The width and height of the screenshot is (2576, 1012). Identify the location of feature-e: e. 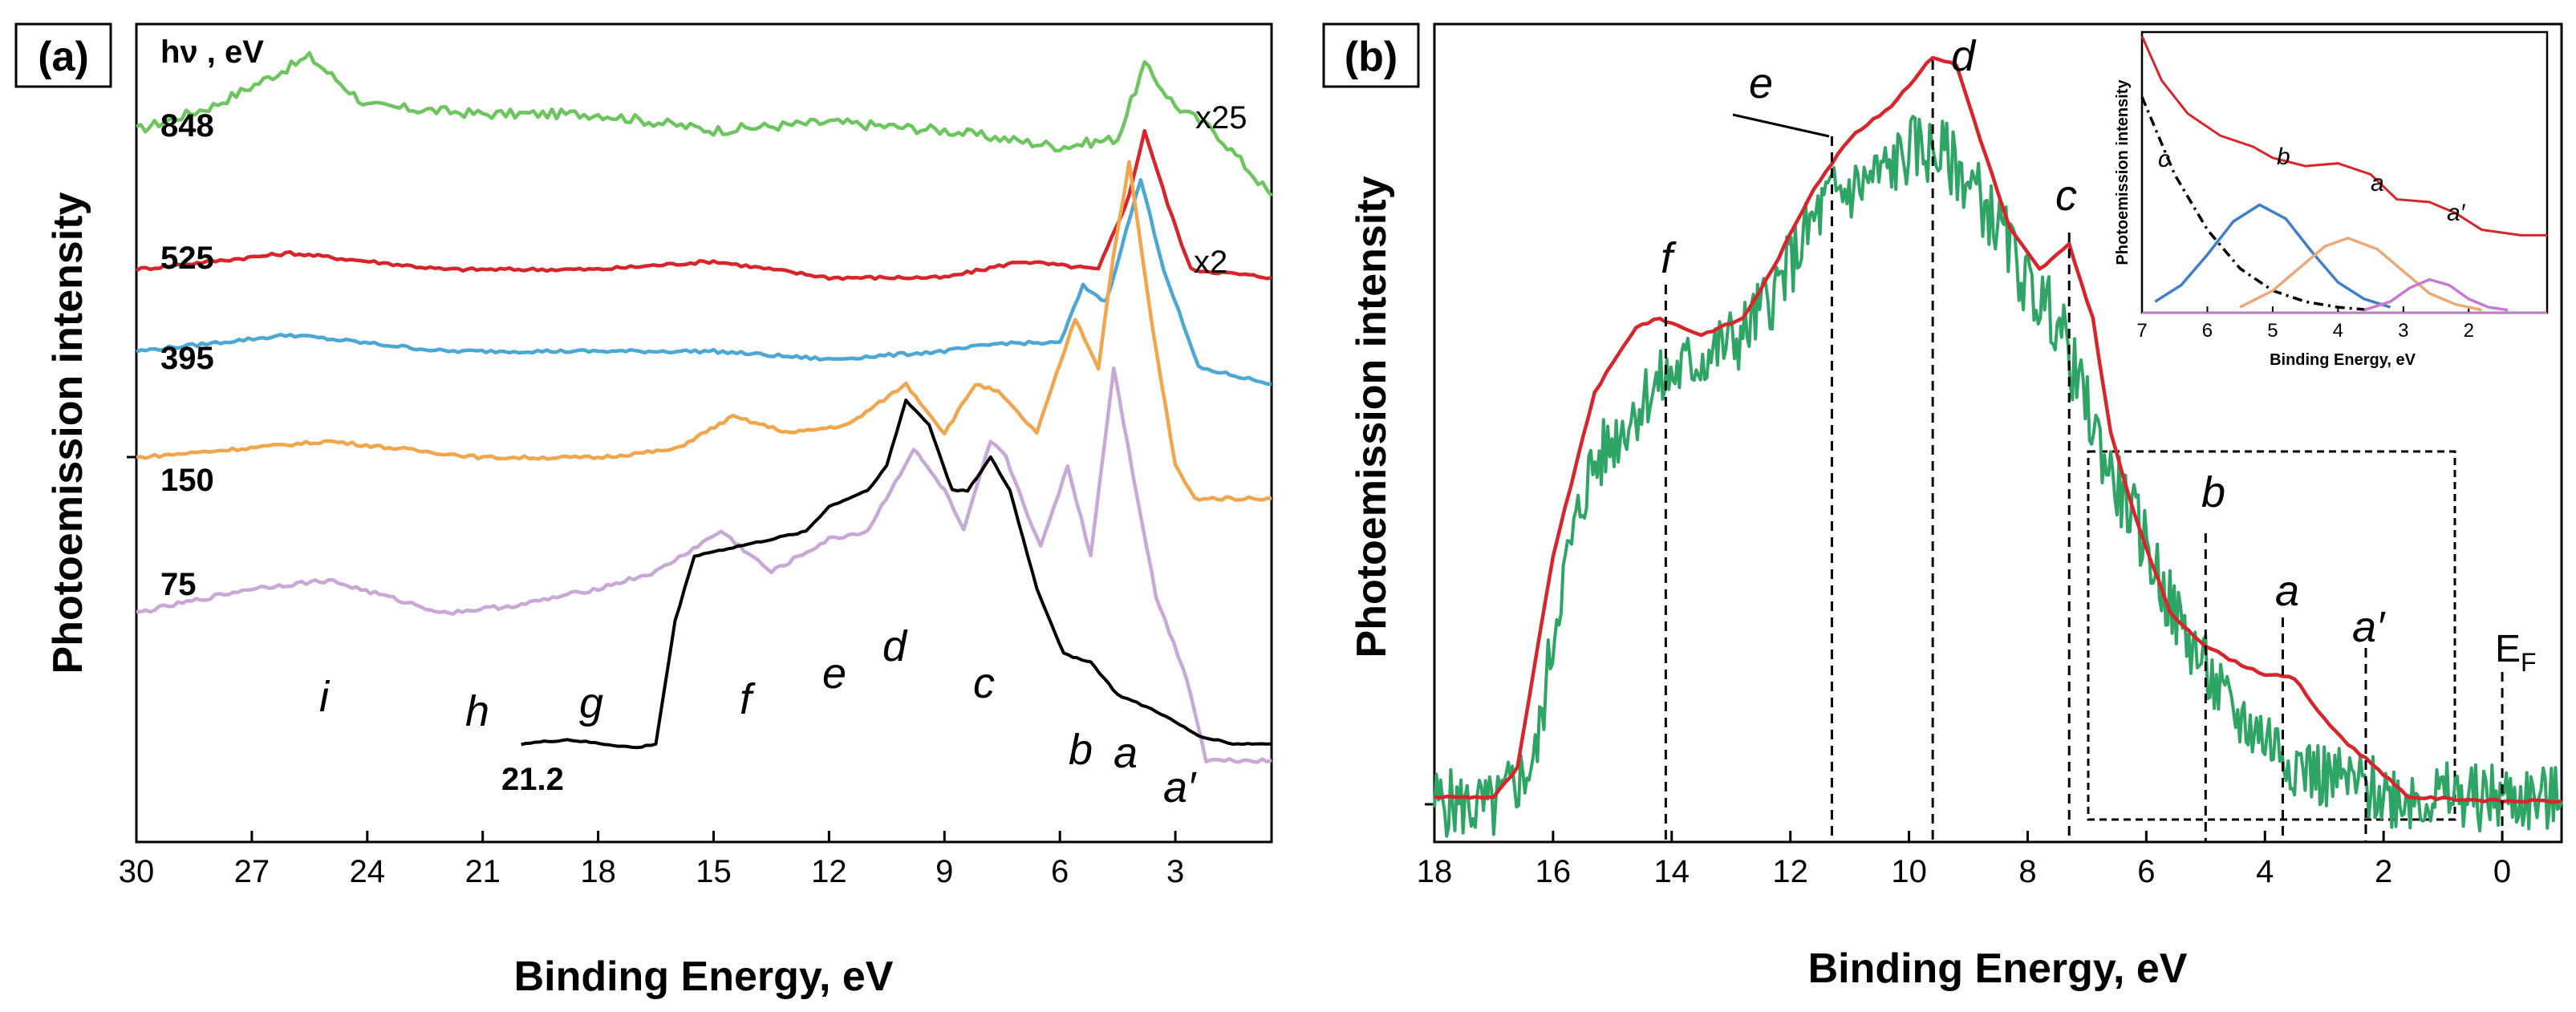
(834, 674).